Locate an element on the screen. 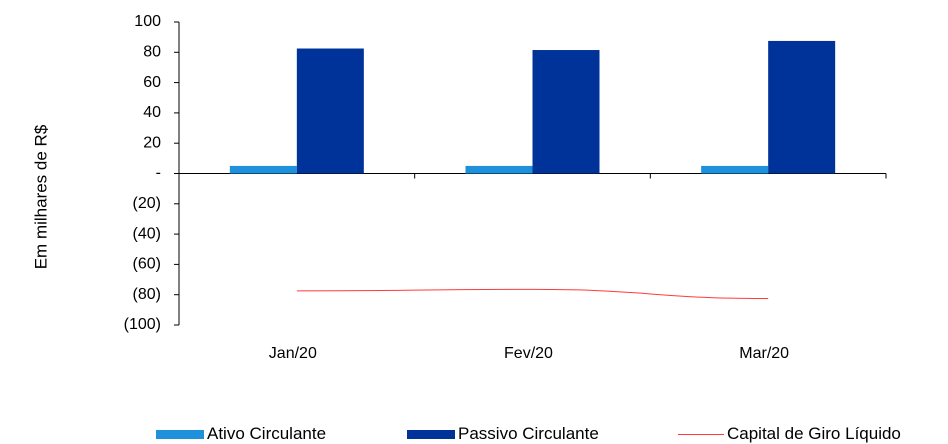 Image resolution: width=948 pixels, height=444 pixels. y-tick-label: (40) is located at coordinates (147, 233).